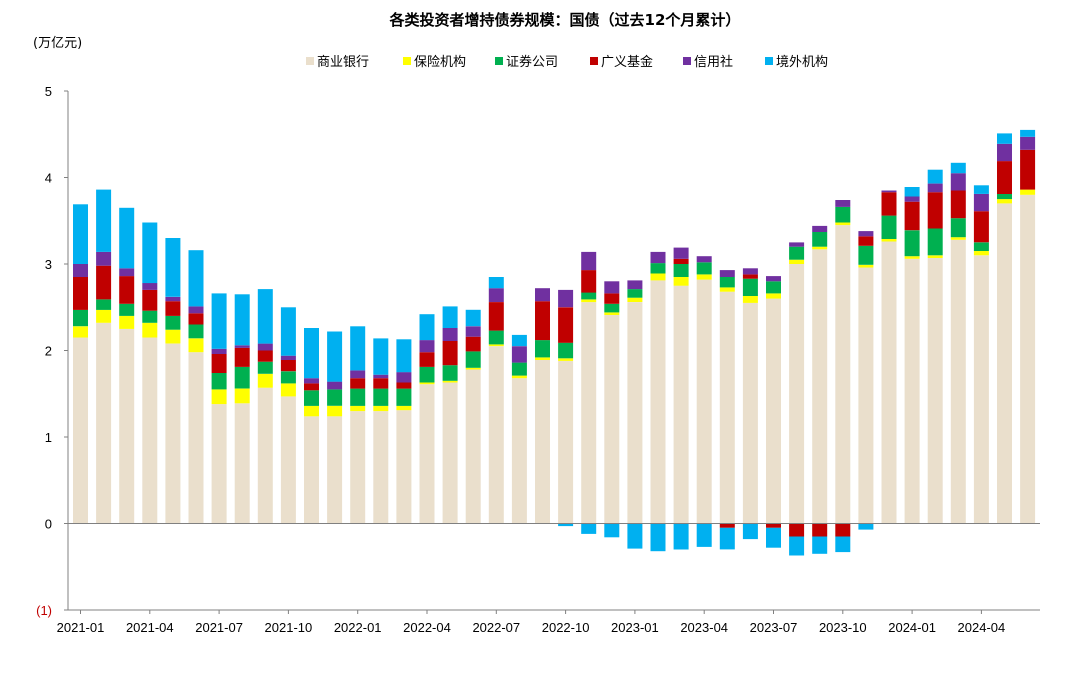 The height and width of the screenshot is (679, 1080). What do you see at coordinates (48, 264) in the screenshot?
I see `y-tick-label: 3` at bounding box center [48, 264].